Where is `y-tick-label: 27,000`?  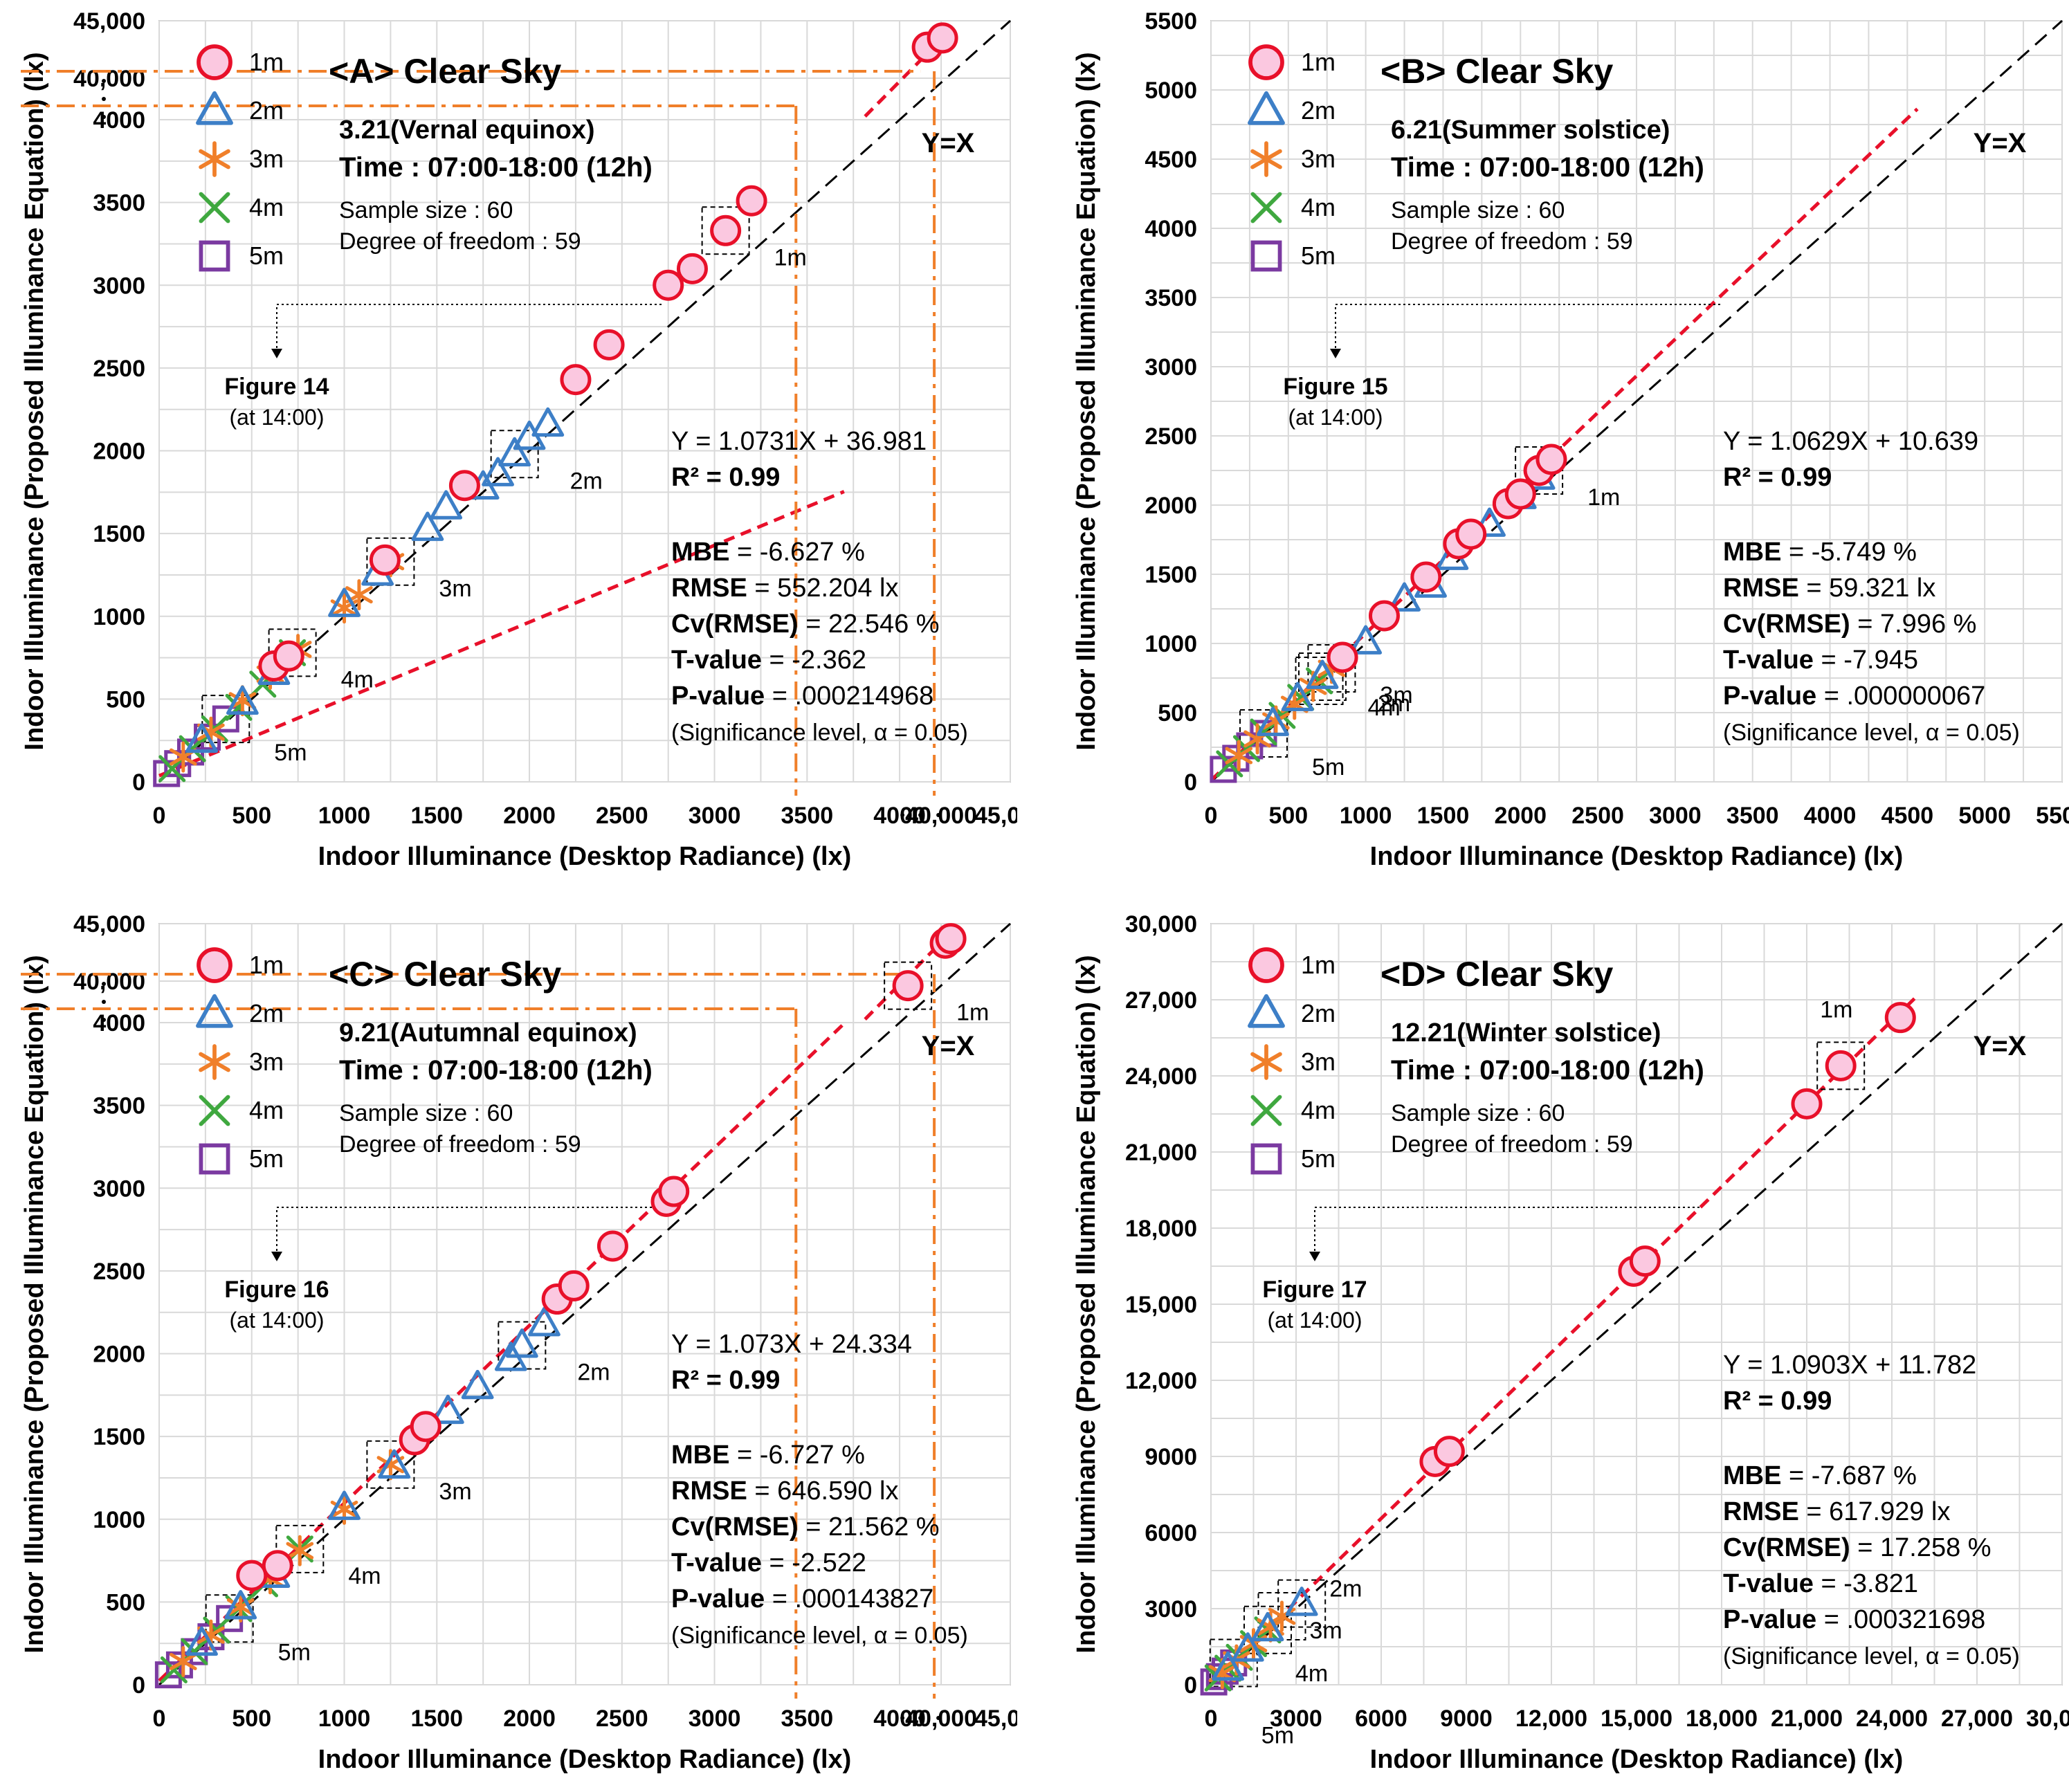
y-tick-label: 27,000 is located at coordinates (1161, 1000).